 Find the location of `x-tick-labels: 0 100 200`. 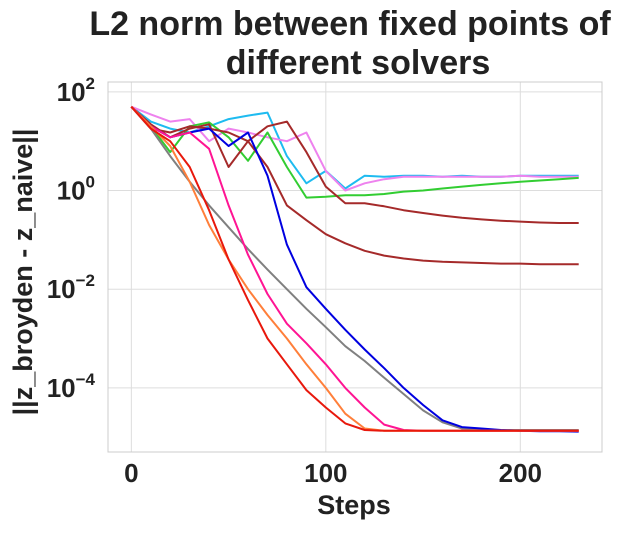

x-tick-labels: 0 100 200 is located at coordinates (333, 473).